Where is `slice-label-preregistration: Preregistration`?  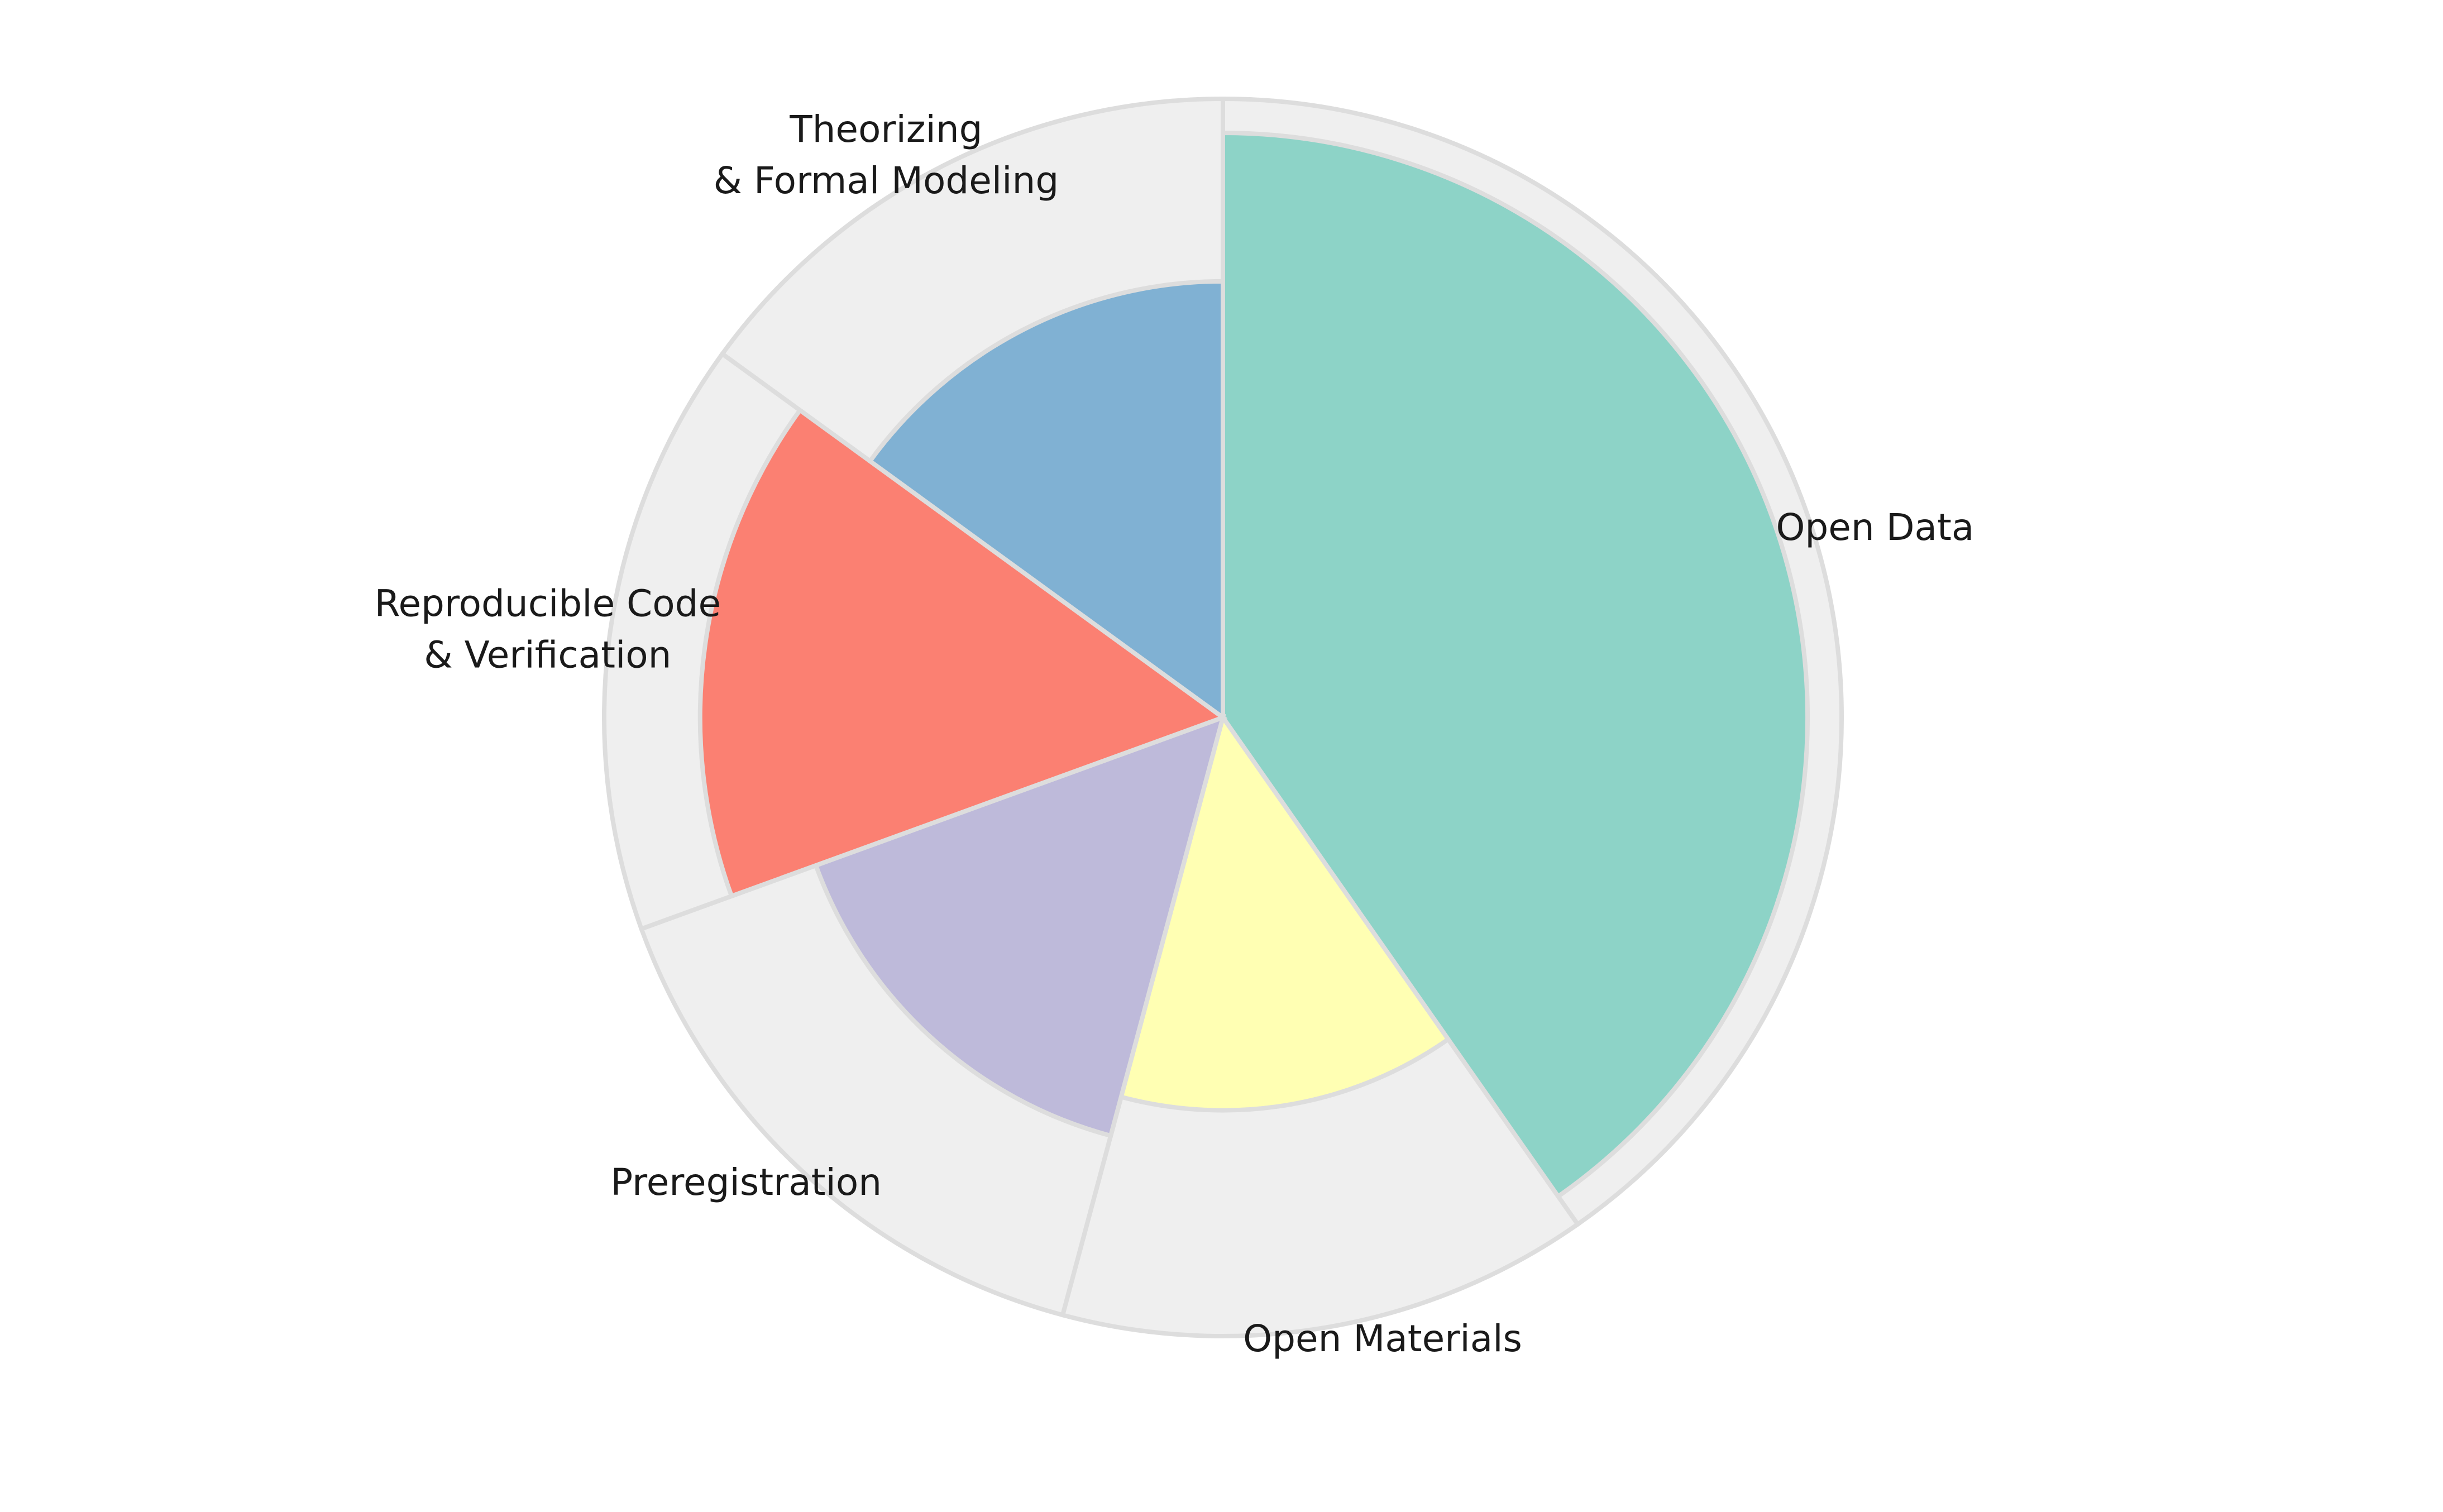
slice-label-preregistration: Preregistration is located at coordinates (746, 1182).